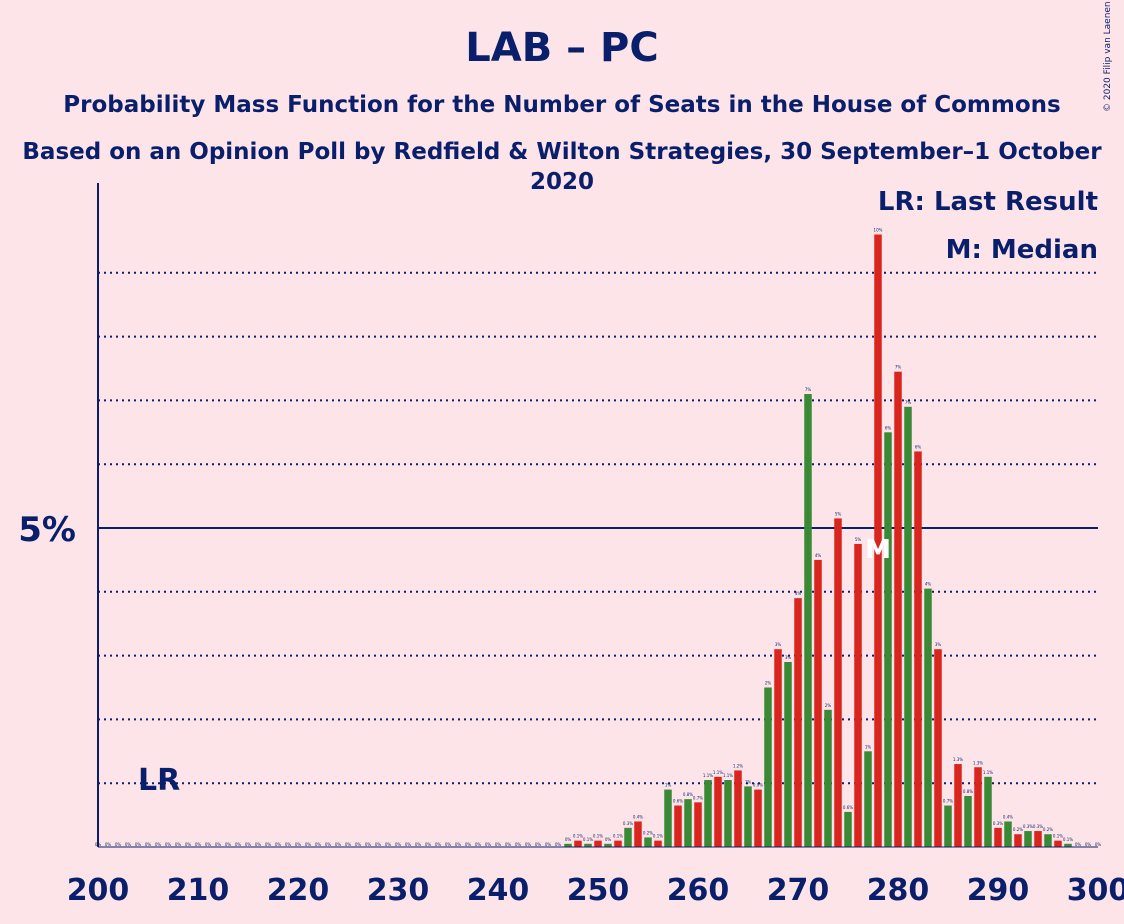  What do you see at coordinates (1048, 829) in the screenshot?
I see `bar-value-label: 0.2%` at bounding box center [1048, 829].